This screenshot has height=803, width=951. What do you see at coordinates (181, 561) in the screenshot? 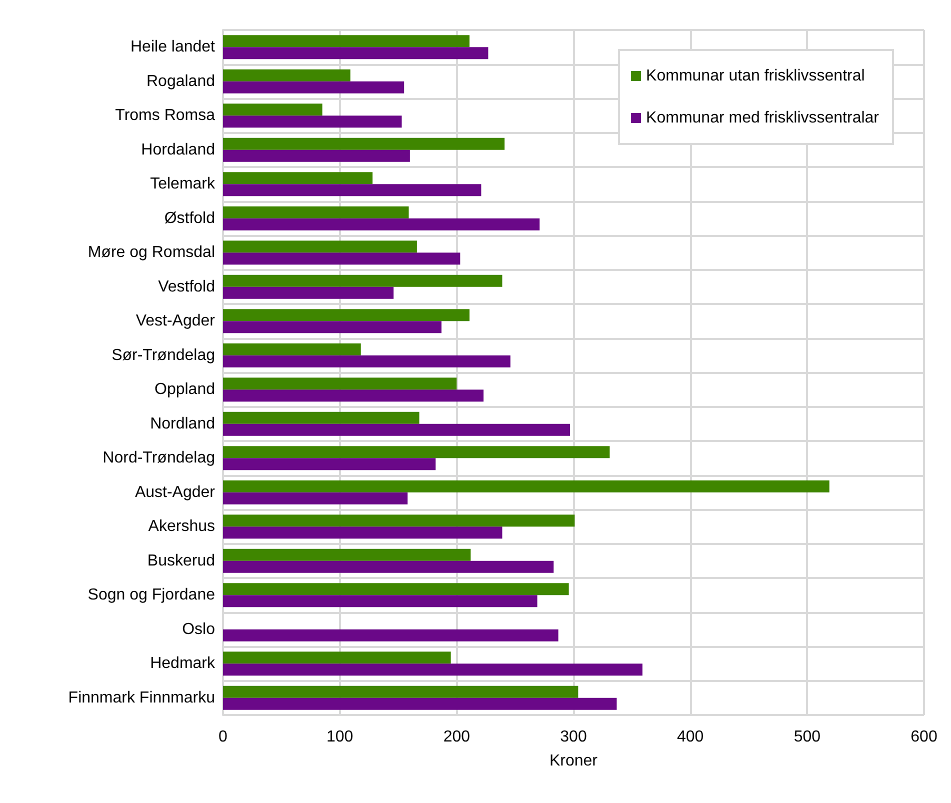
I see `y-tick-label: Buskerud` at bounding box center [181, 561].